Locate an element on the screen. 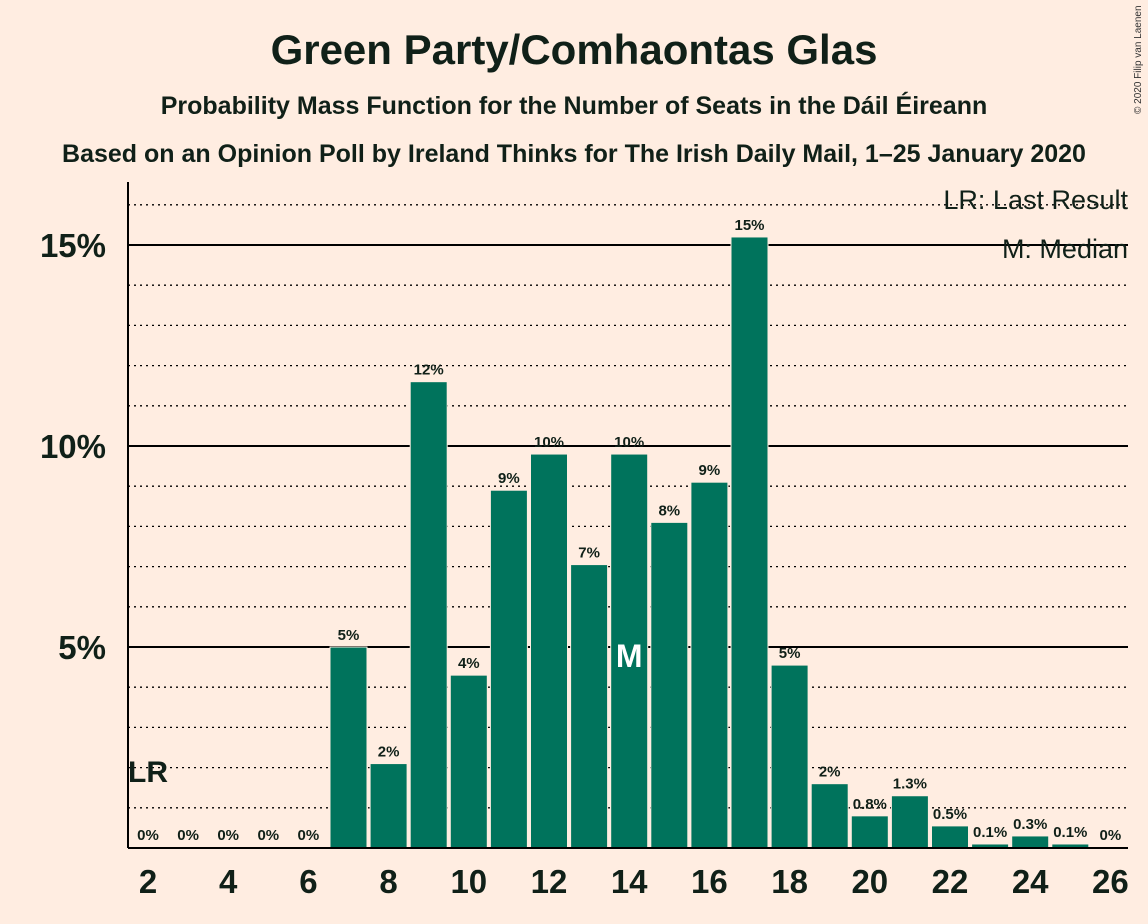 This screenshot has width=1148, height=924. data-label: 0.8% is located at coordinates (870, 804).